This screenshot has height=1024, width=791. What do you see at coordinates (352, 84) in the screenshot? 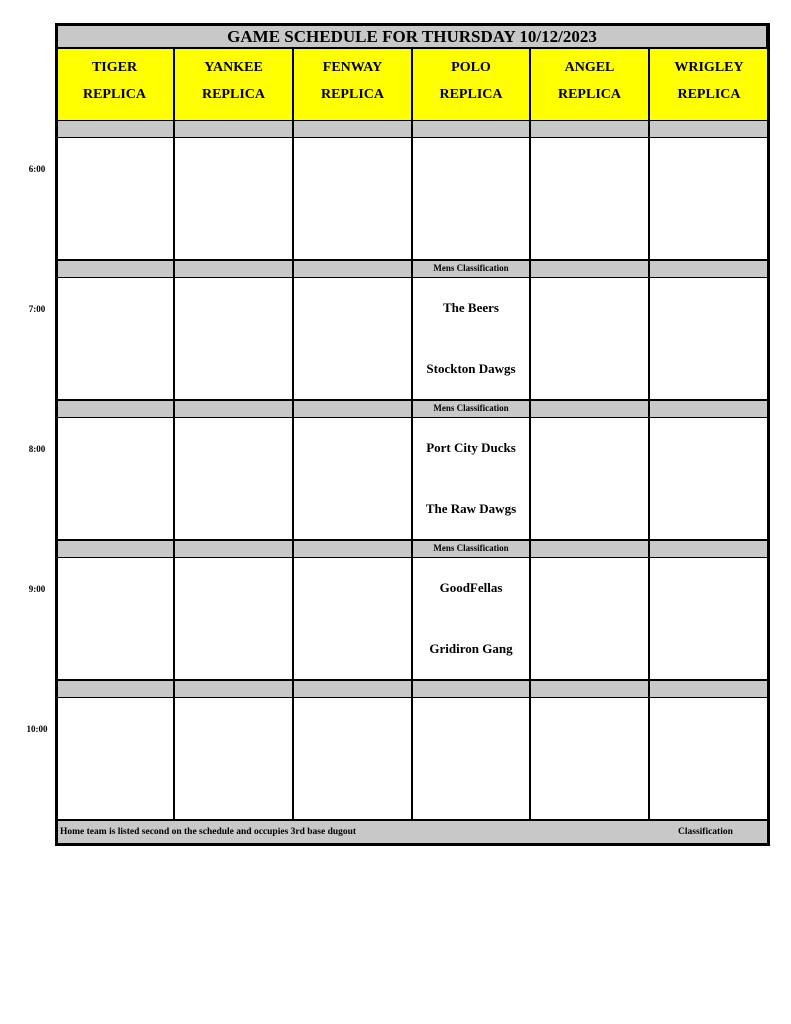
I see `field-header-fenway: FENWAY REPLICA` at bounding box center [352, 84].